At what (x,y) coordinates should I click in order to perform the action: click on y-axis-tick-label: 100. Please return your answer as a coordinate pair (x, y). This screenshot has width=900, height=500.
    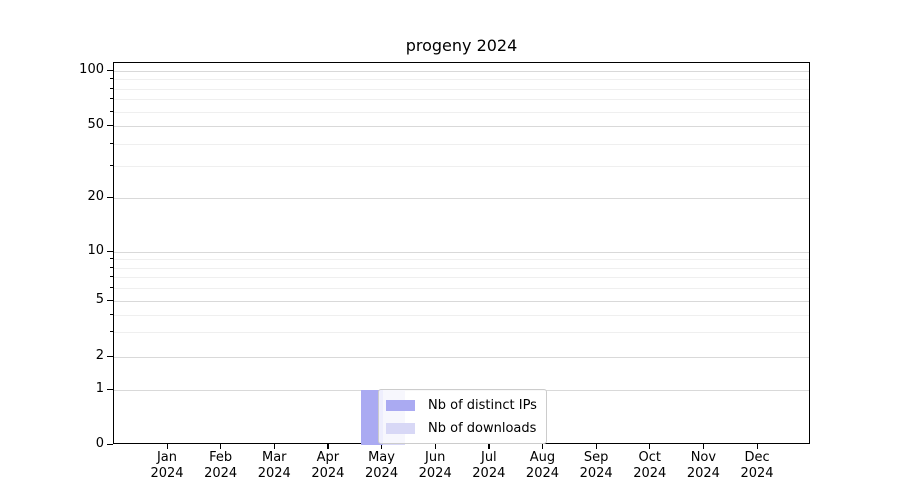
    Looking at the image, I should click on (91, 69).